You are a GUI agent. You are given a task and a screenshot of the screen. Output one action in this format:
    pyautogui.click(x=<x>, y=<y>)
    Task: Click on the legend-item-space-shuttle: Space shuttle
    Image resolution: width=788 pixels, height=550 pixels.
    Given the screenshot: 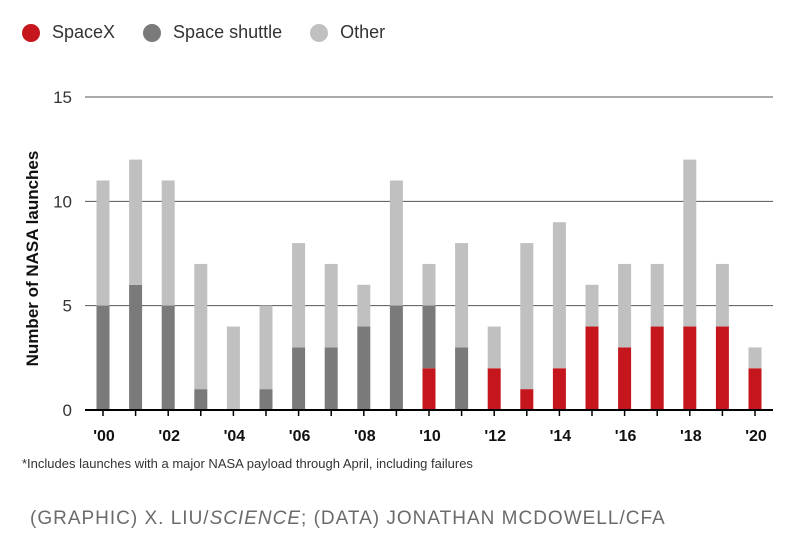 What is the action you would take?
    pyautogui.click(x=212, y=32)
    